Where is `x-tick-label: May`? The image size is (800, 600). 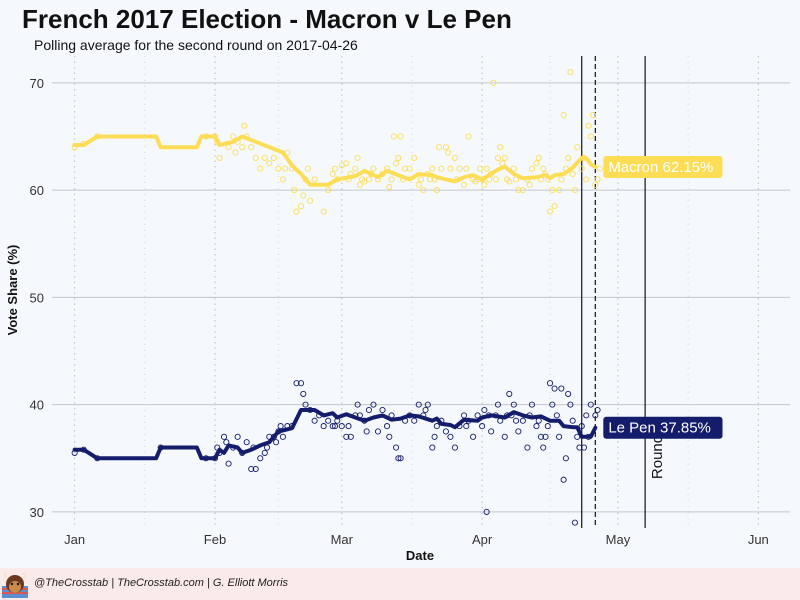 x-tick-label: May is located at coordinates (618, 539).